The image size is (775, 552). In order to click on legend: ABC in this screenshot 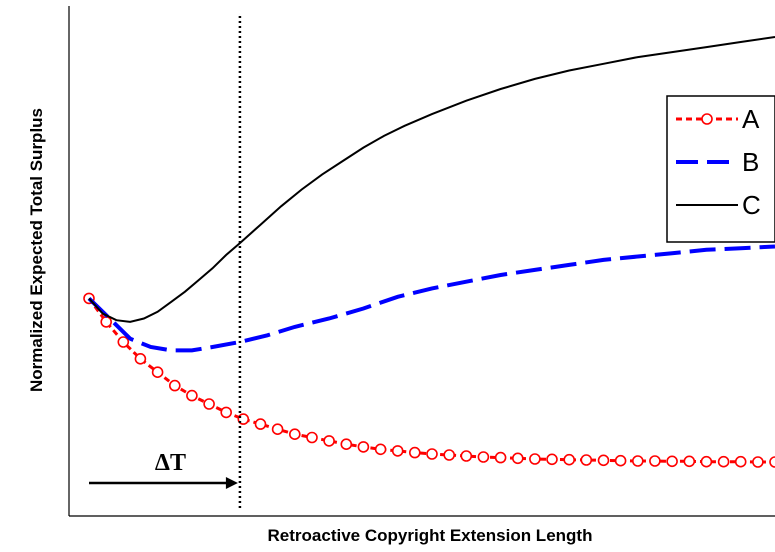, I will do `click(720, 169)`.